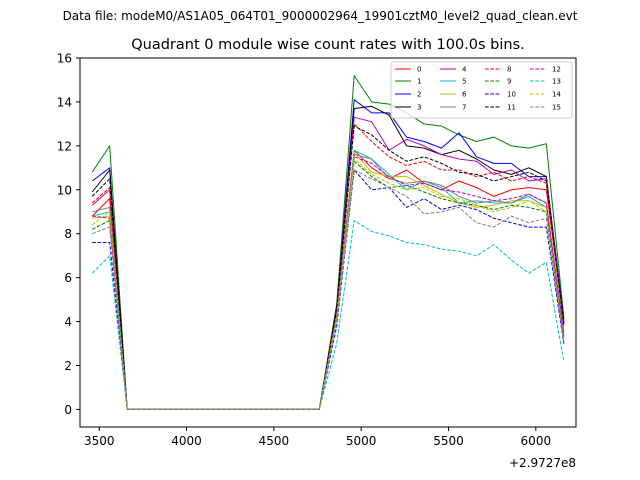  I want to click on y-tick-label: 16, so click(64, 59).